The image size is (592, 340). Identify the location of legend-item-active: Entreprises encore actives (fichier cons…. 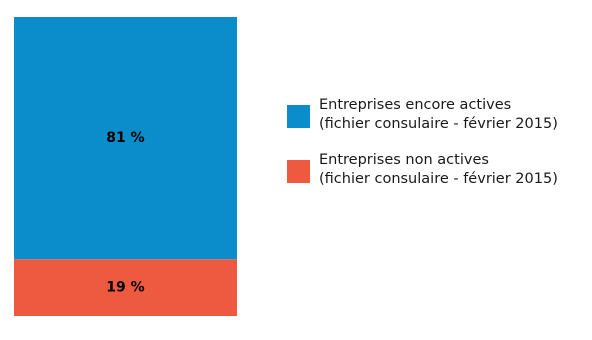
(437, 115).